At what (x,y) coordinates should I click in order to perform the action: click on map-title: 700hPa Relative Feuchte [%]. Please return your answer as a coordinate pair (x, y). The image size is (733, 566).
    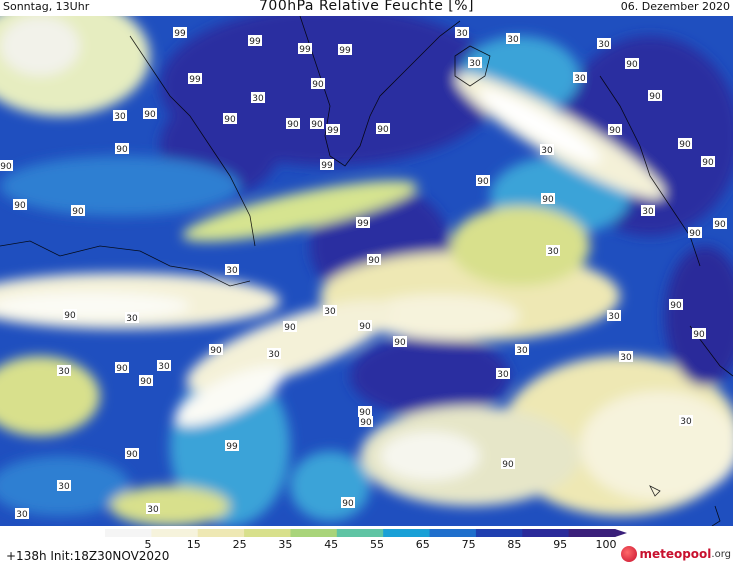
    Looking at the image, I should click on (366, 7).